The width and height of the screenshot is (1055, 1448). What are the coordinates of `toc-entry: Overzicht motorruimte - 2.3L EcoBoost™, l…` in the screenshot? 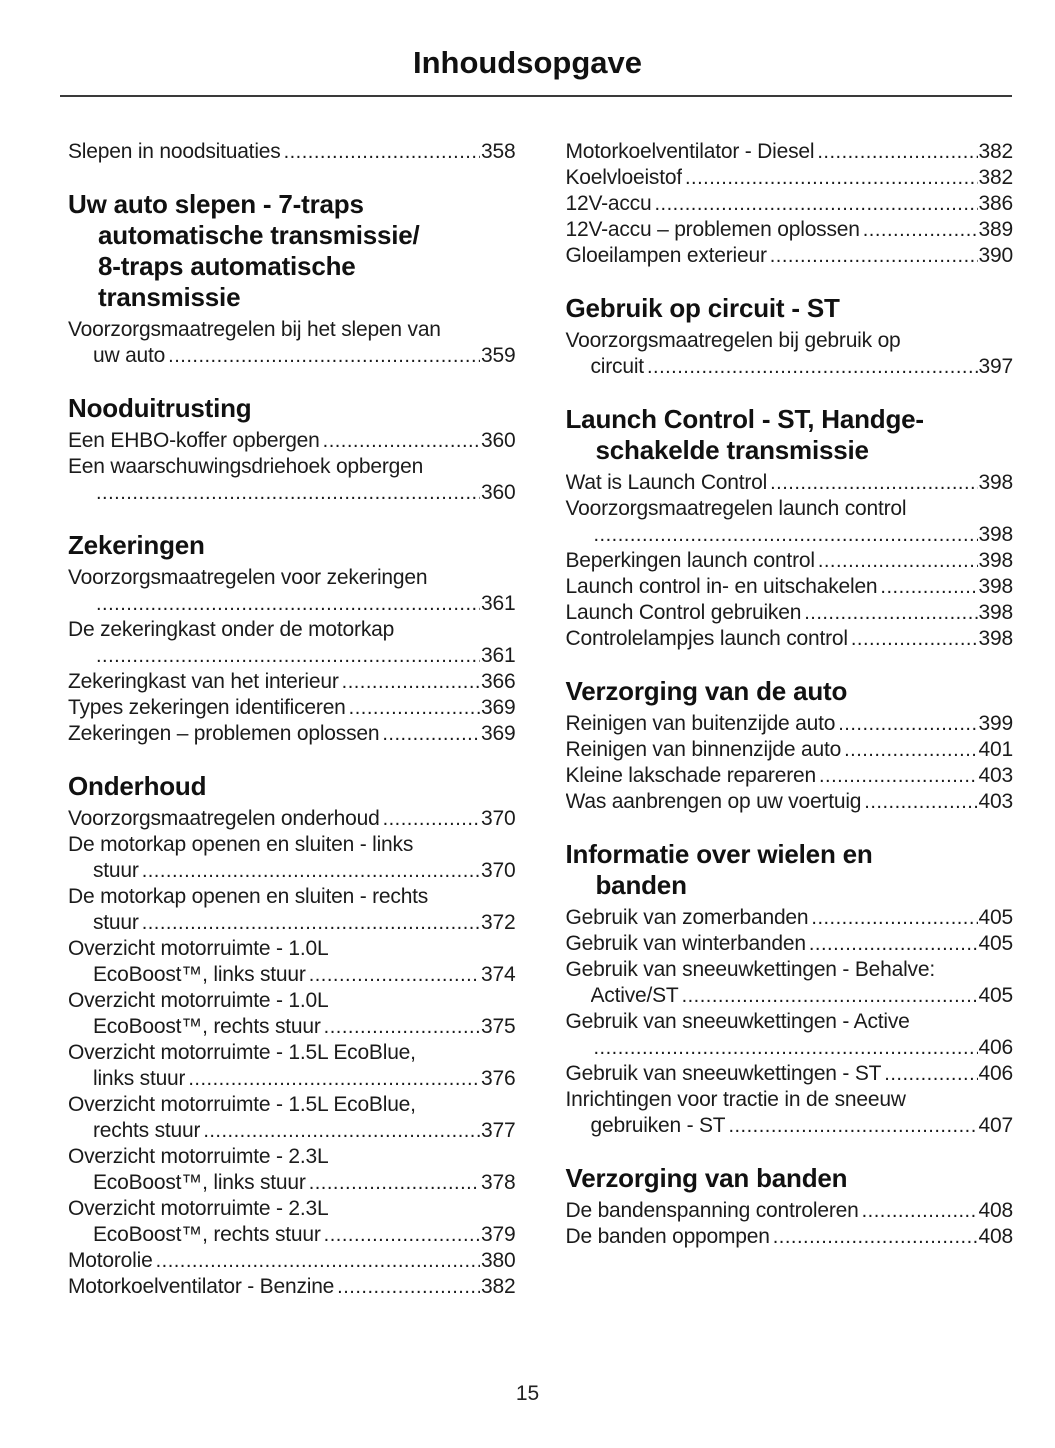 It's located at (292, 1170).